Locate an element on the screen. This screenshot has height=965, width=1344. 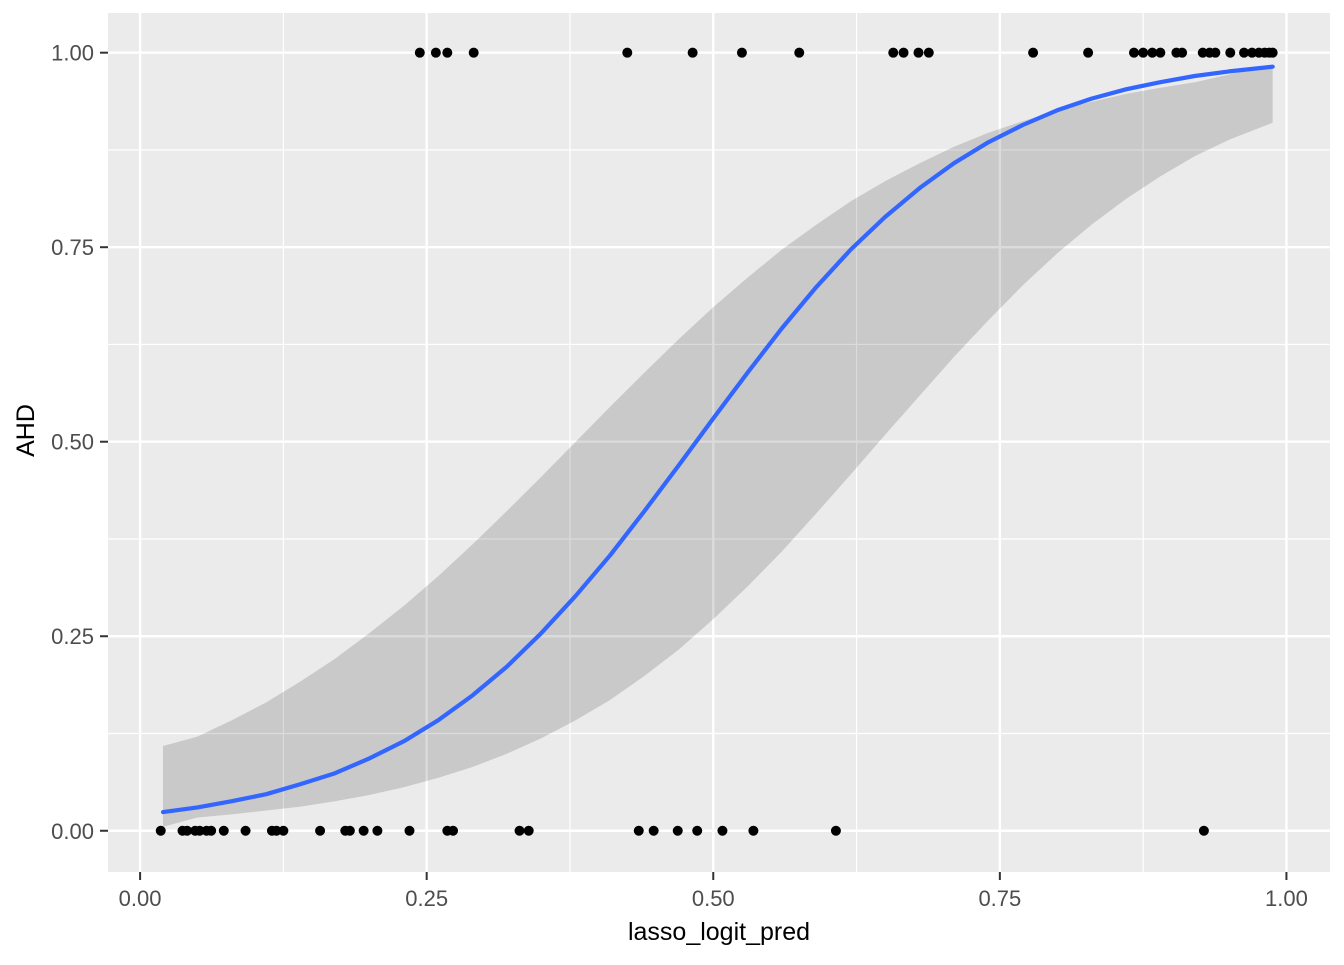
y-tick-label: 1.00 is located at coordinates (72, 53).